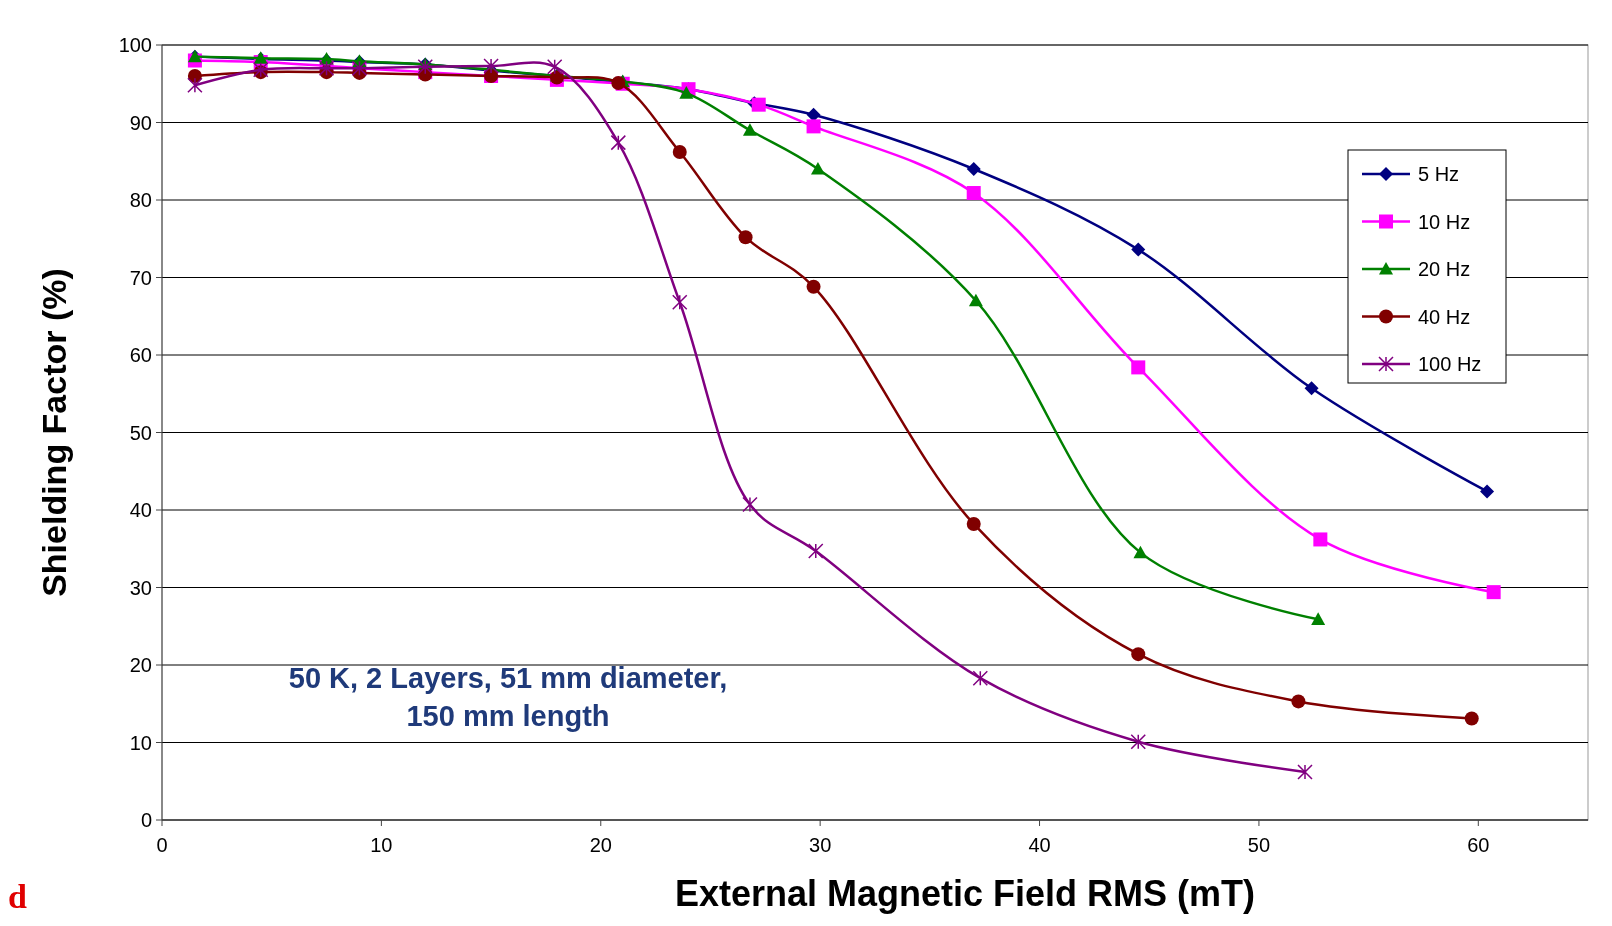  Describe the element at coordinates (140, 122) in the screenshot. I see `y-tick-label: 90` at that location.